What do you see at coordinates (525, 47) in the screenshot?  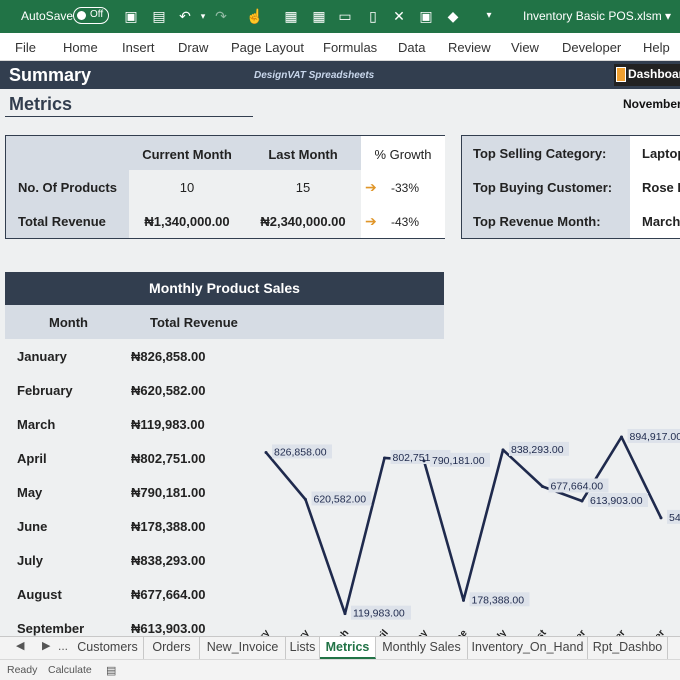 I see `menu-view: View` at bounding box center [525, 47].